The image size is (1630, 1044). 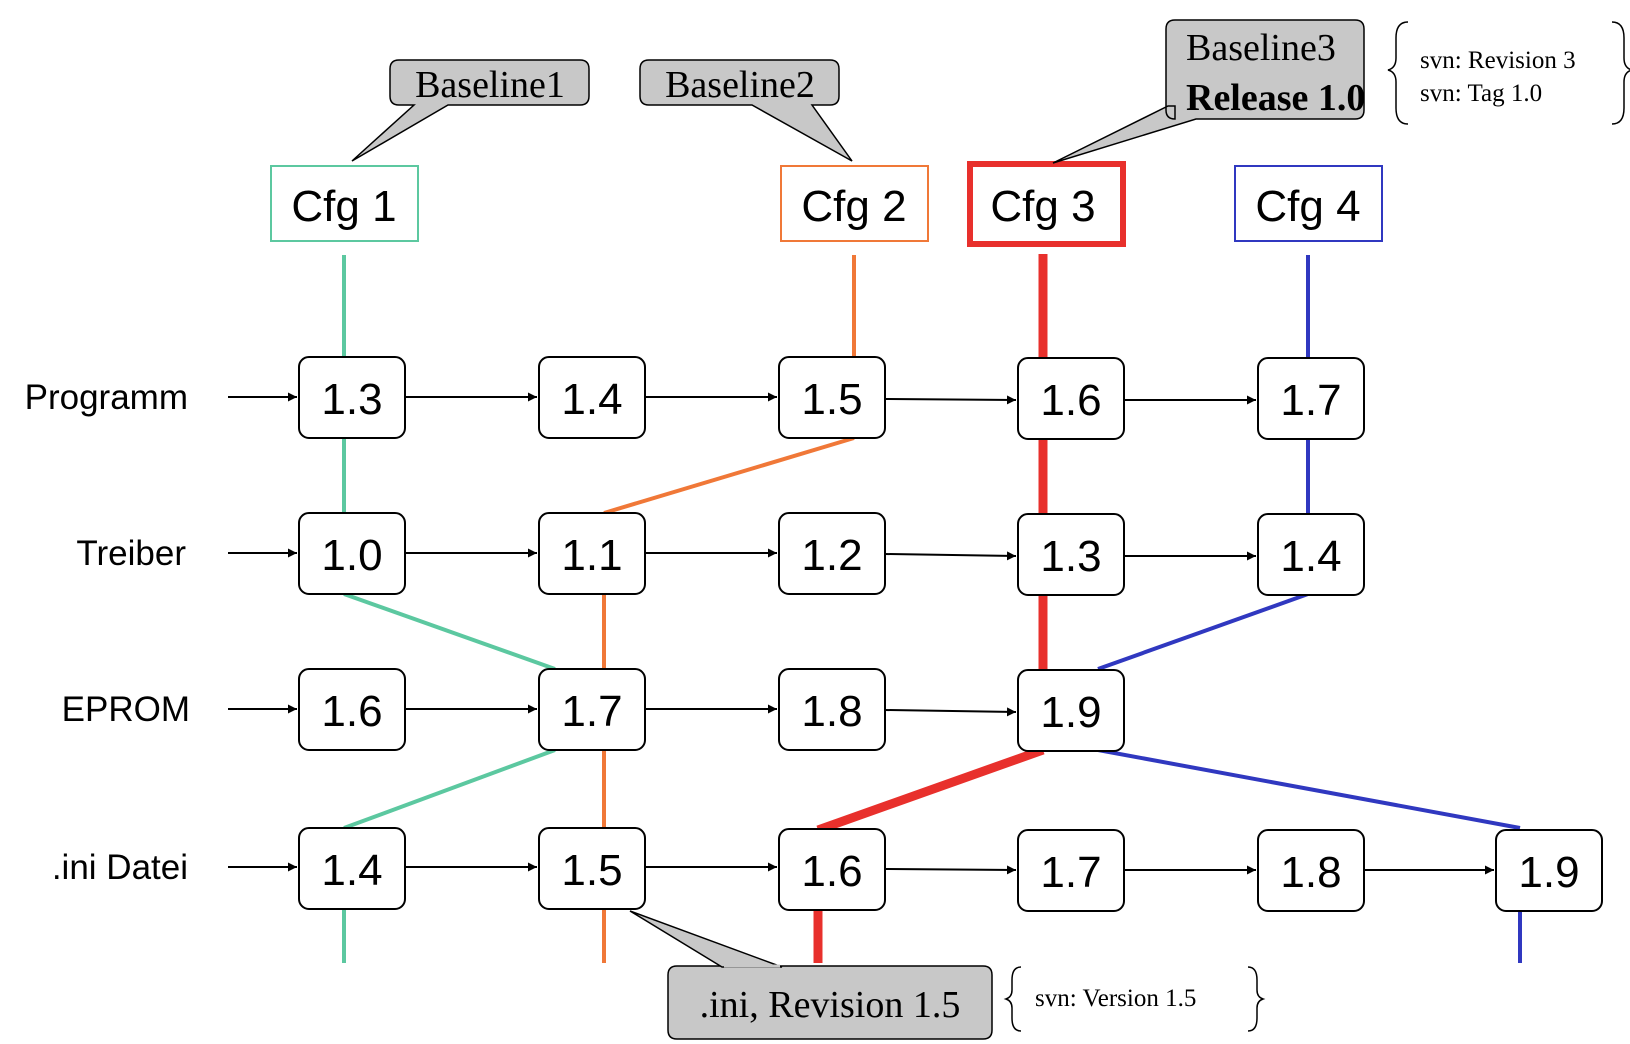 I want to click on row-eprom: 1.6 1.7 1.8 1.9, so click(x=711, y=710).